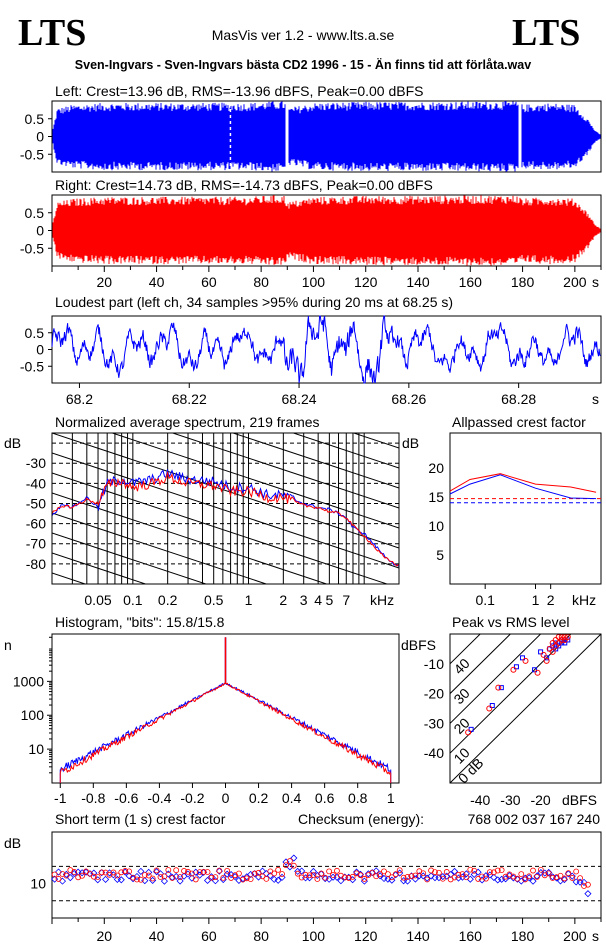 Image resolution: width=606 pixels, height=946 pixels. What do you see at coordinates (440, 555) in the screenshot?
I see `y-tick-label: 5` at bounding box center [440, 555].